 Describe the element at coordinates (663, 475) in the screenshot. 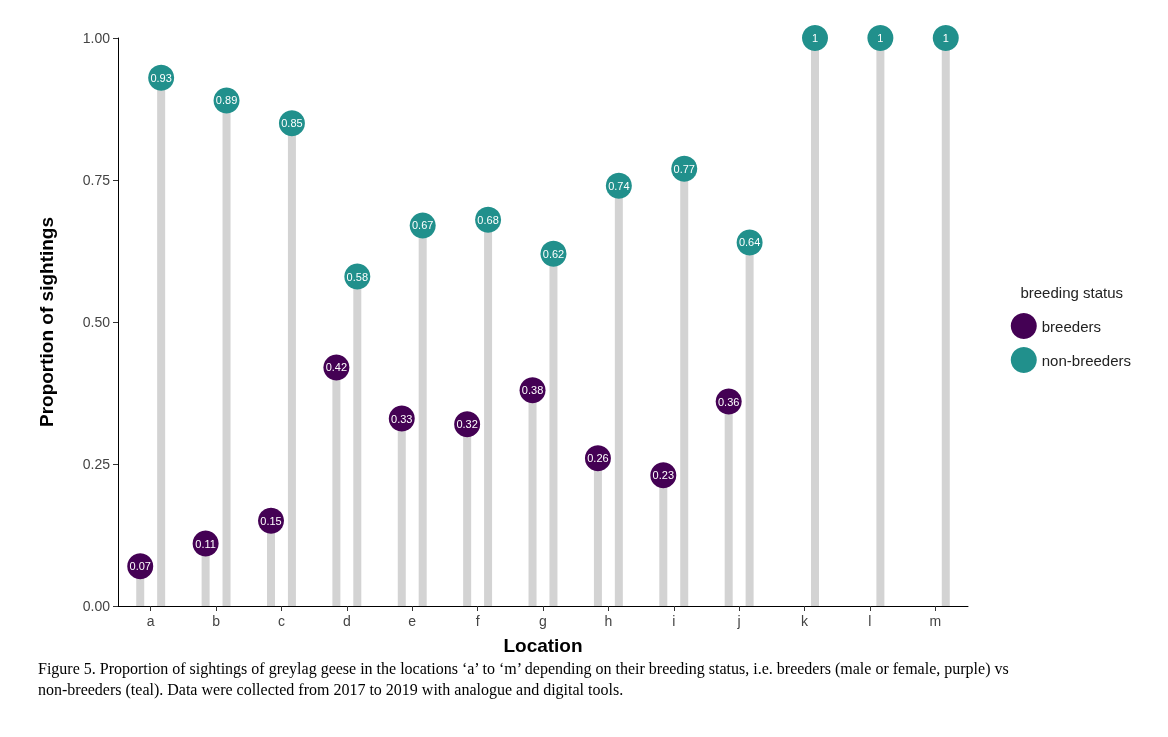

I see `data-label: 0.23` at that location.